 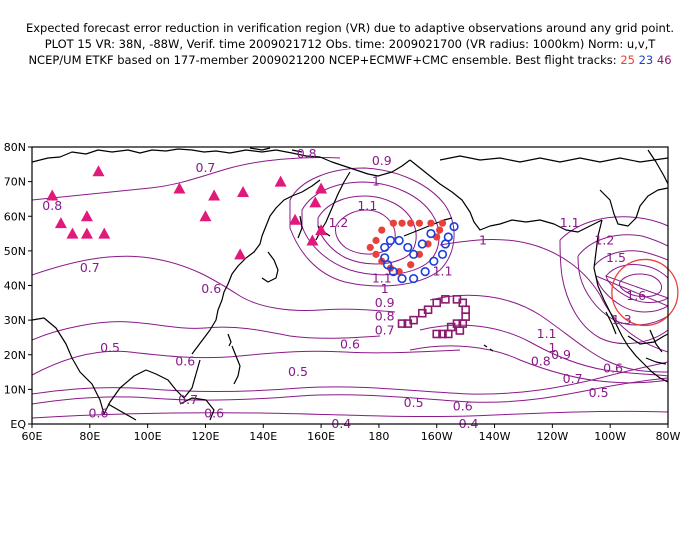 What do you see at coordinates (116, 366) in the screenshot?
I see `coastline-se-asia` at bounding box center [116, 366].